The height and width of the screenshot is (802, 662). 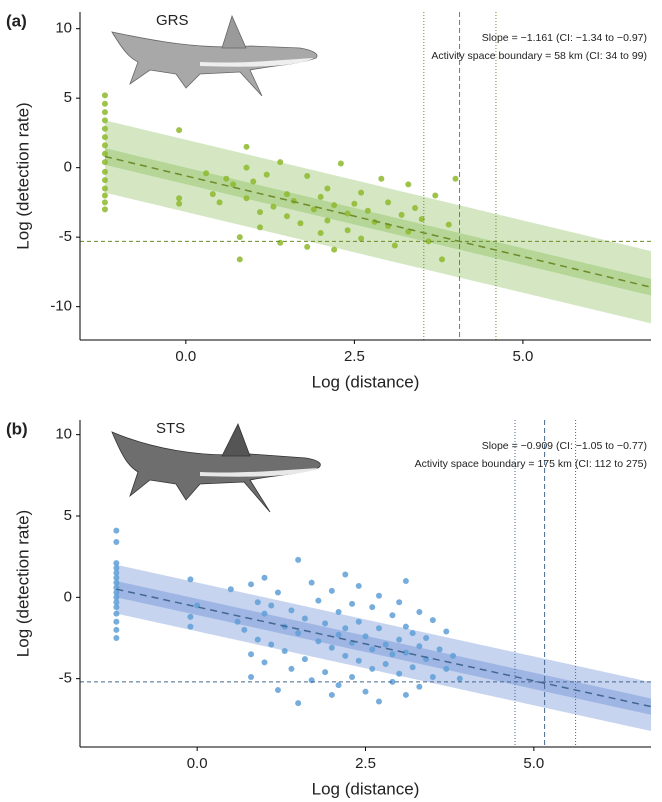 What do you see at coordinates (216, 468) in the screenshot?
I see `shark-sts` at bounding box center [216, 468].